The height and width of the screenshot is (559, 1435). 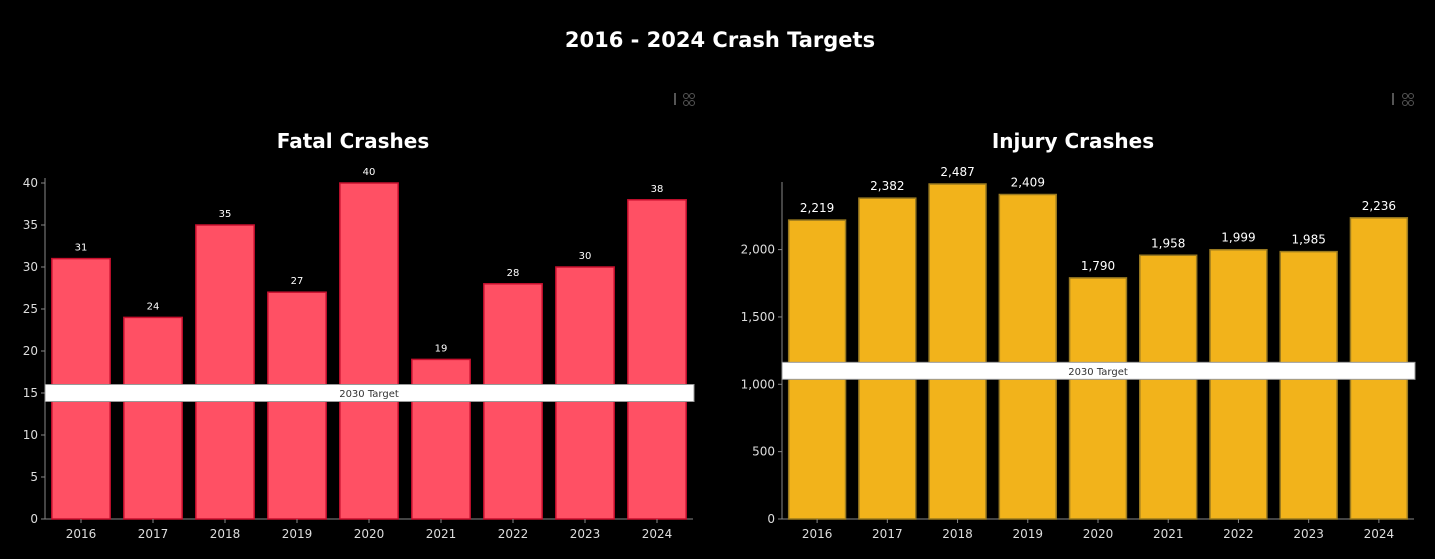 I want to click on chart-title: Injury Crashes, so click(x=1073, y=141).